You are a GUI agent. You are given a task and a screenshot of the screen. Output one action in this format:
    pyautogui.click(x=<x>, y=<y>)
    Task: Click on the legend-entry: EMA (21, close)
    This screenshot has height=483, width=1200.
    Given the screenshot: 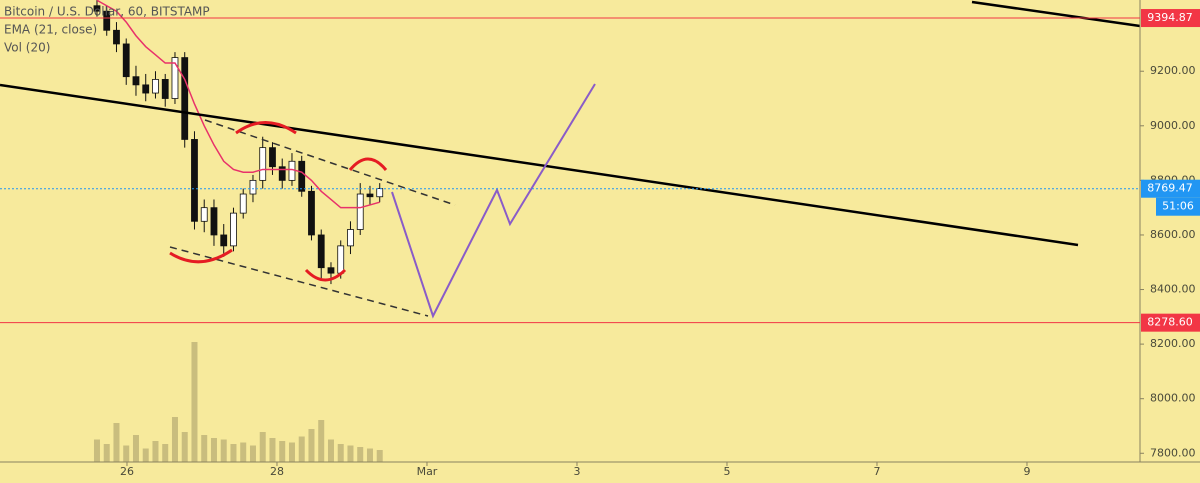 What is the action you would take?
    pyautogui.click(x=50, y=30)
    